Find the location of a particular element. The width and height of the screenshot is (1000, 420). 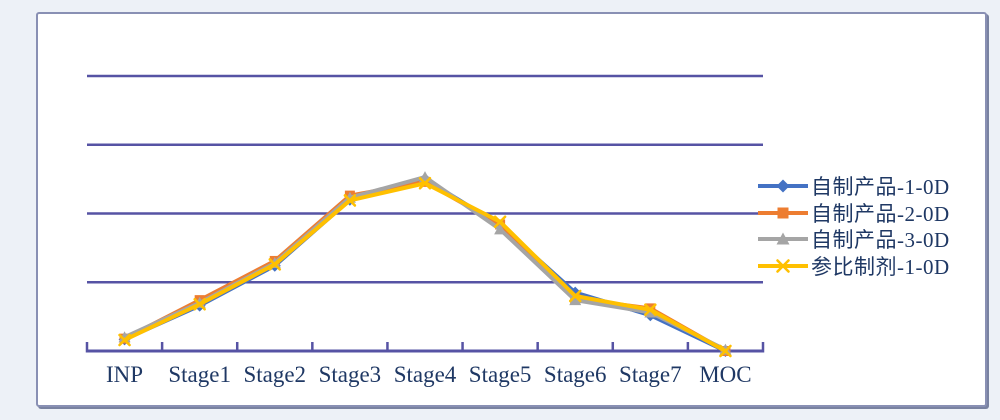

square-marker-icon is located at coordinates (783, 213).